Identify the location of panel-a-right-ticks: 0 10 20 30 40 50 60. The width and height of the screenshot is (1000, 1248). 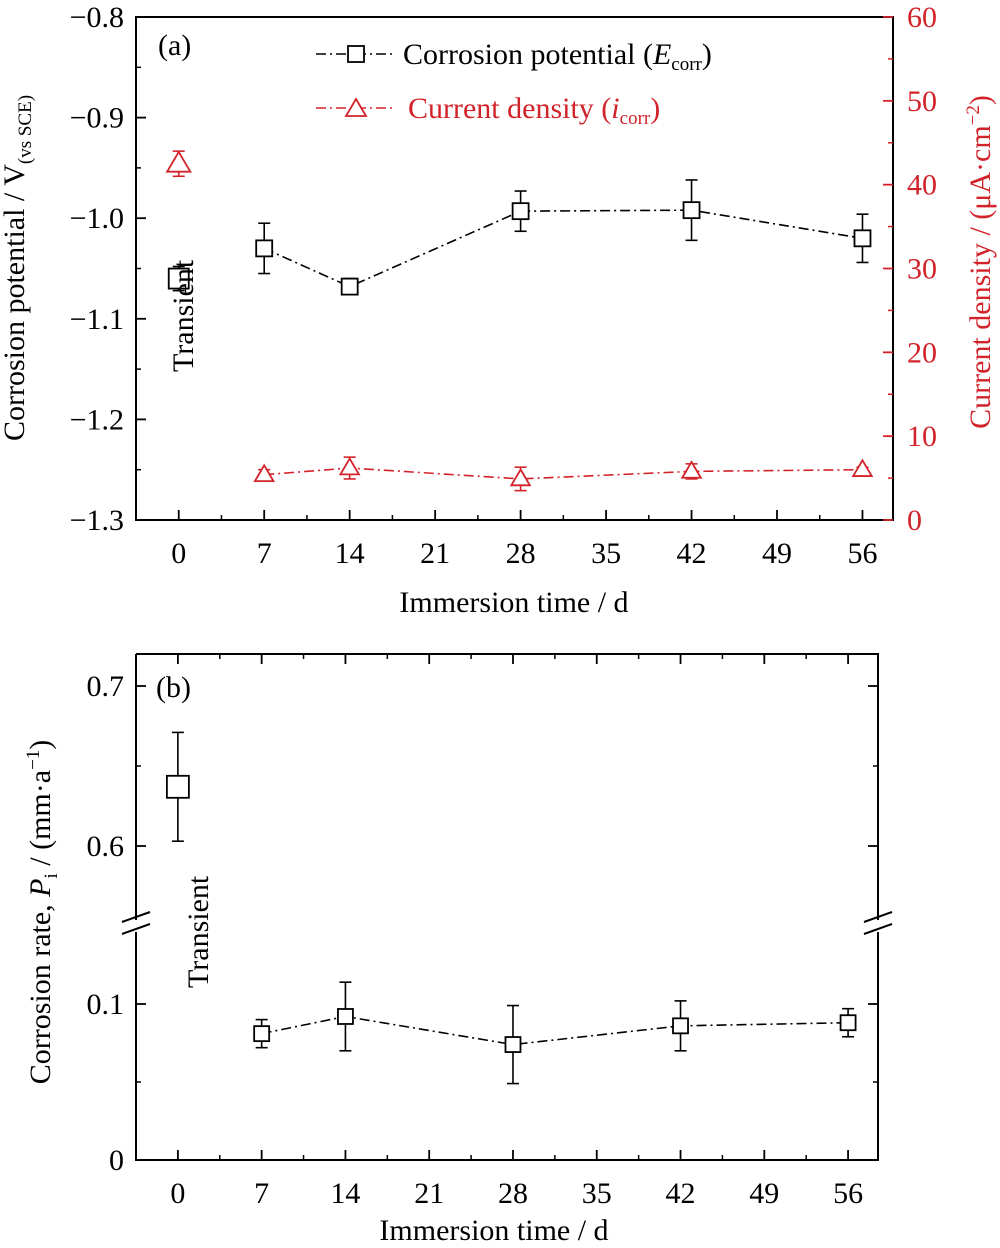
(910, 269).